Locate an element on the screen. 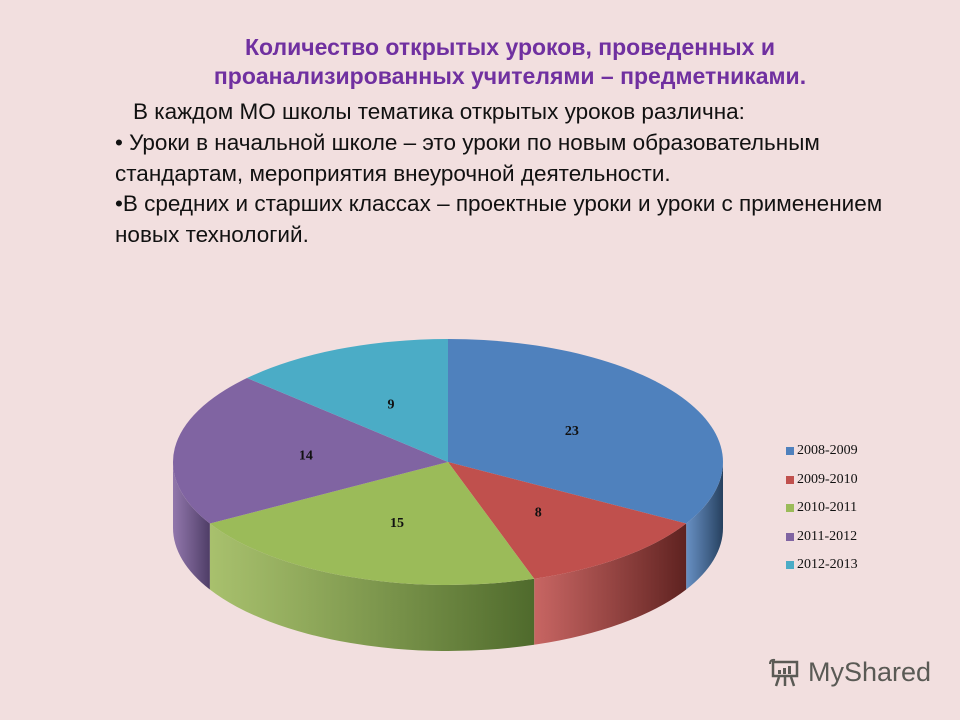 Image resolution: width=960 pixels, height=720 pixels. legend-item: 2012-2013 is located at coordinates (822, 565).